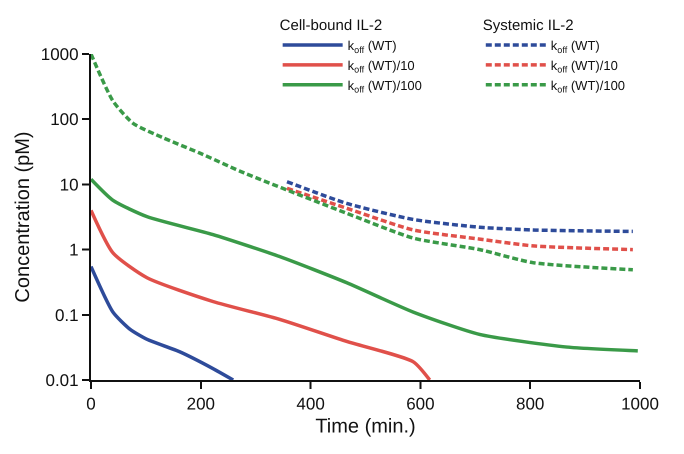 The height and width of the screenshot is (454, 684). What do you see at coordinates (310, 404) in the screenshot?
I see `x-tick-label: 400` at bounding box center [310, 404].